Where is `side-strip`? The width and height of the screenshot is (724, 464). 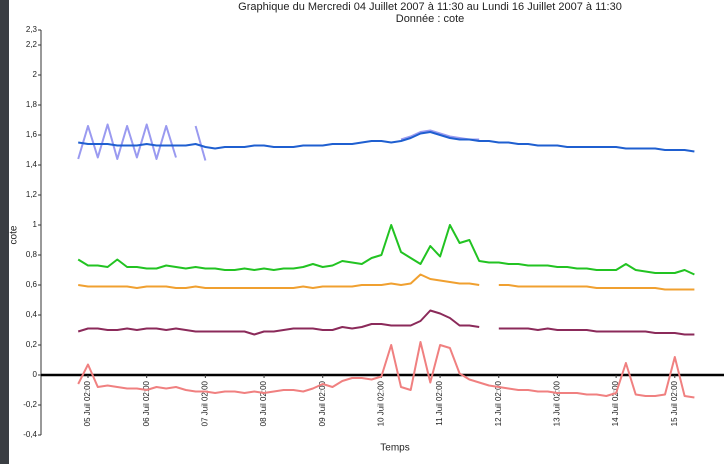
side-strip is located at coordinates (4, 232).